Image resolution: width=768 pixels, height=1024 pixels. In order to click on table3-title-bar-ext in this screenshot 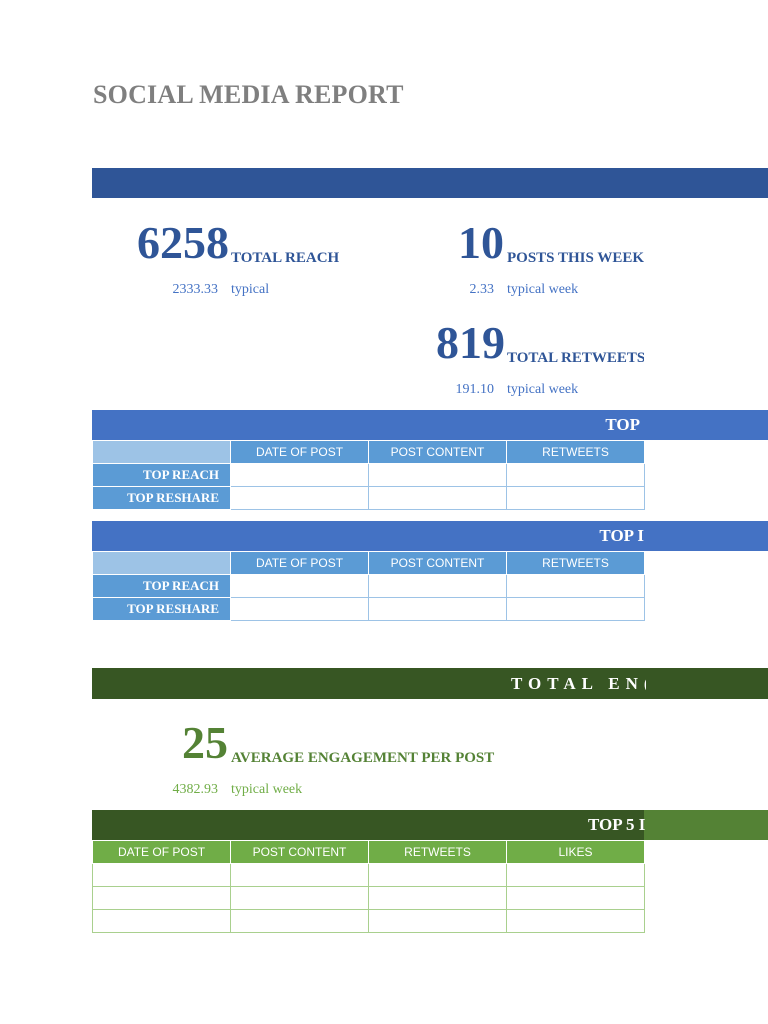, I will do `click(706, 825)`.